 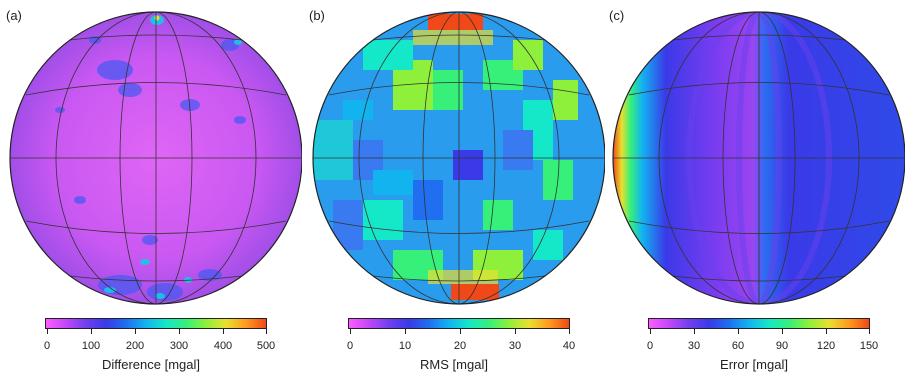 I want to click on panel-label: (a), so click(x=14, y=15).